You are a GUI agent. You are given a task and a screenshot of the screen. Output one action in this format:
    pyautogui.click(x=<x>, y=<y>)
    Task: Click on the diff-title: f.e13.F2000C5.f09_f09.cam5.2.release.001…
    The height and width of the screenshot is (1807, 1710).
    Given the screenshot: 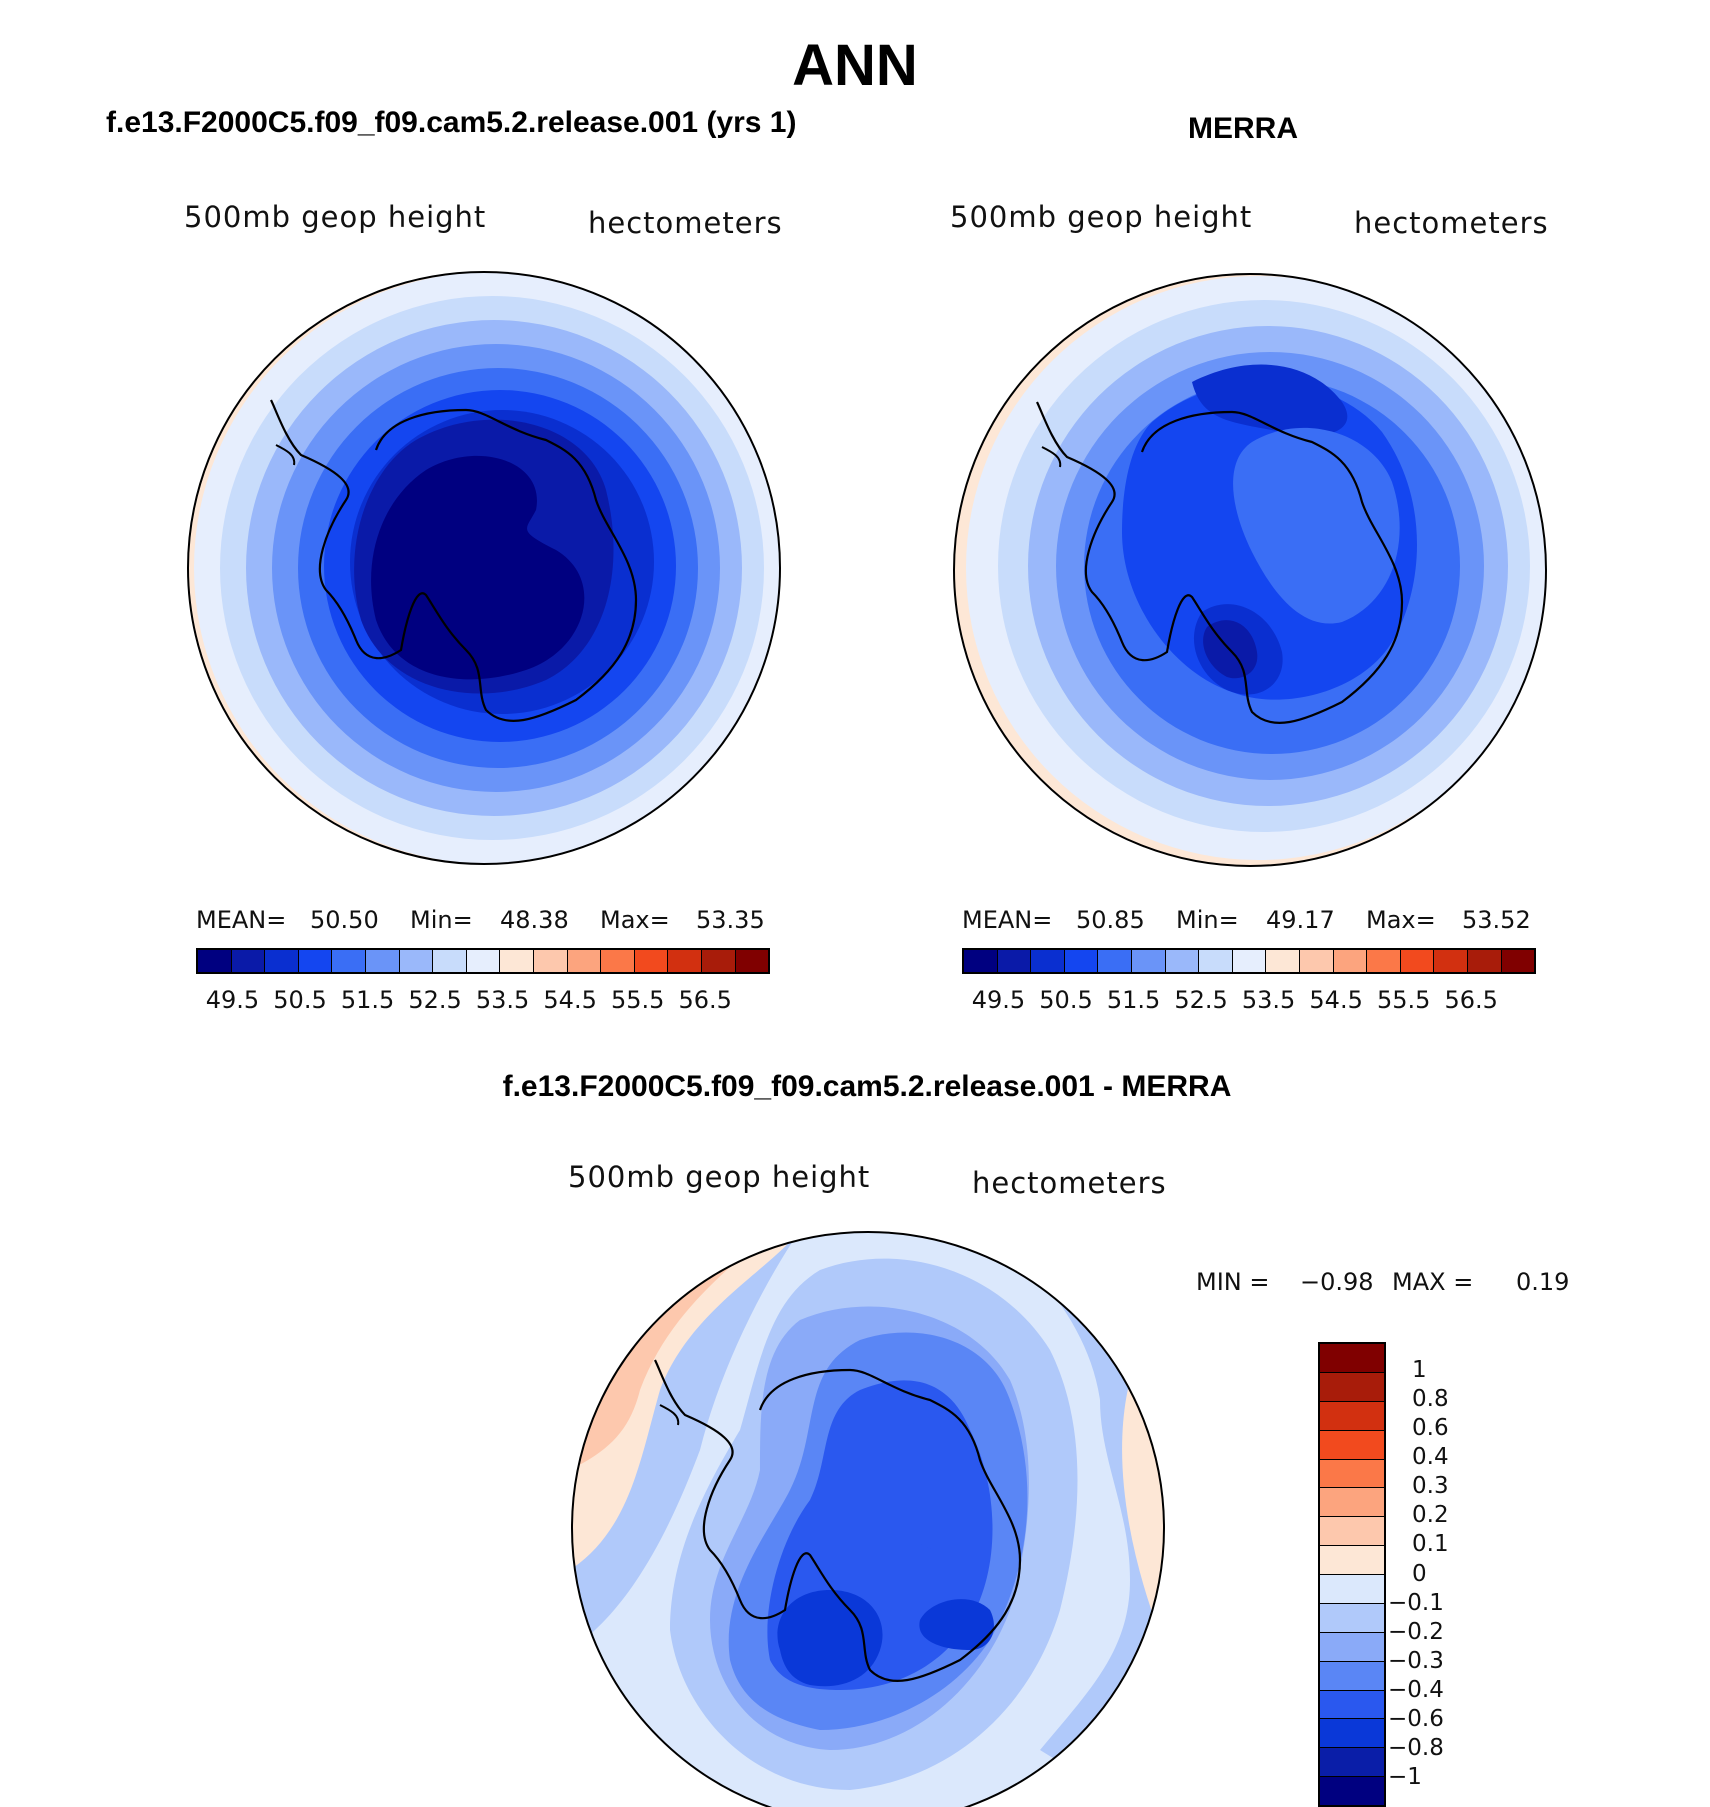 What is the action you would take?
    pyautogui.click(x=867, y=1086)
    